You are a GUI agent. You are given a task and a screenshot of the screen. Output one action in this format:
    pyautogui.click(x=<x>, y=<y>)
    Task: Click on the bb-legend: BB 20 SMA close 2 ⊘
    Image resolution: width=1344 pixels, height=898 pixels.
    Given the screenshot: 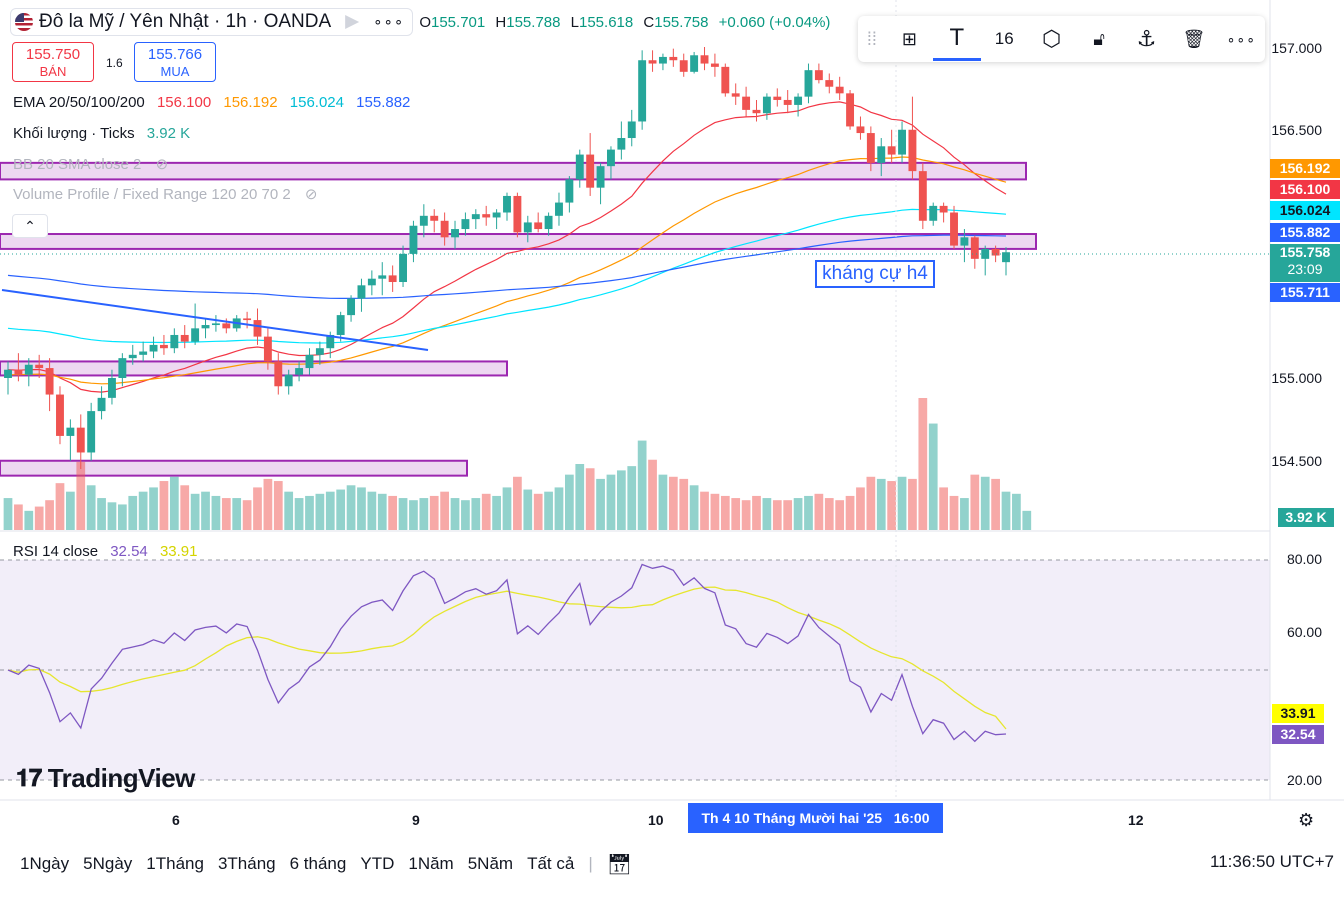 What is the action you would take?
    pyautogui.click(x=90, y=164)
    